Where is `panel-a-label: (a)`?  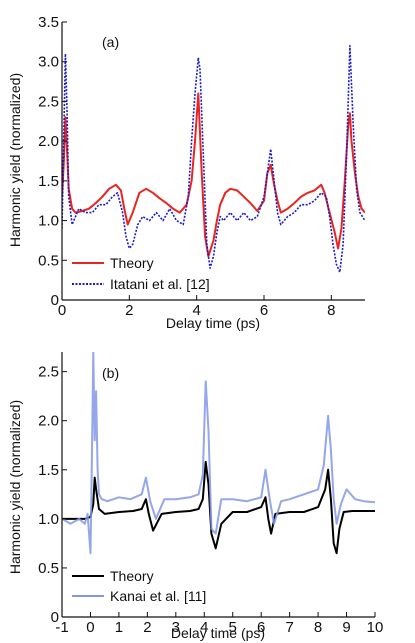
panel-a-label: (a) is located at coordinates (110, 42).